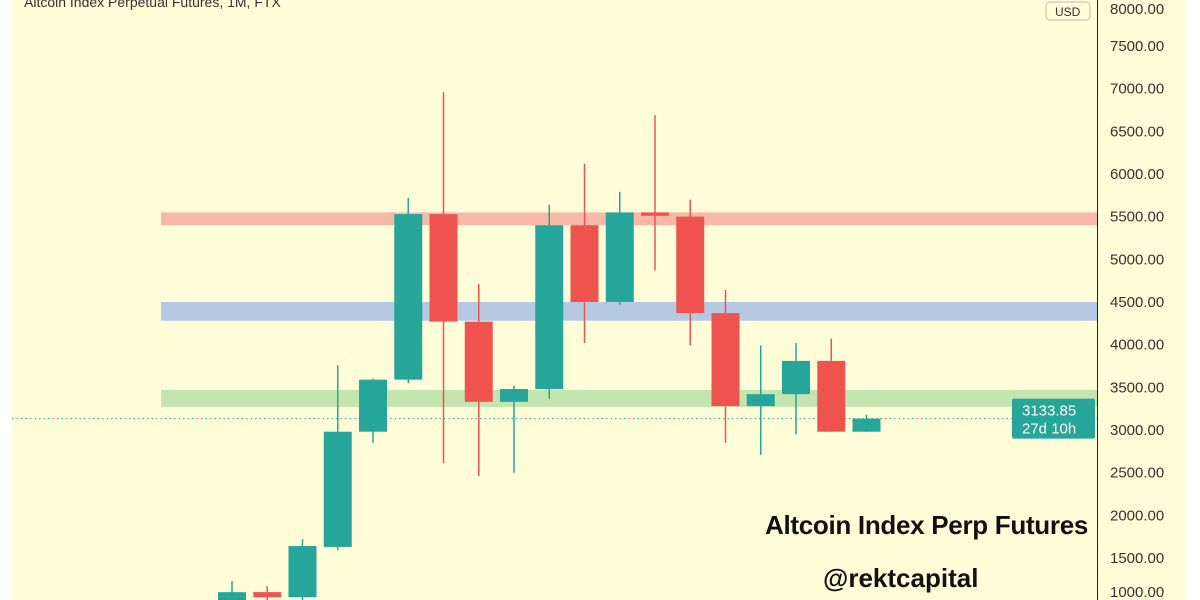 The width and height of the screenshot is (1200, 600). I want to click on y-tick-label: 3000.00, so click(1137, 430).